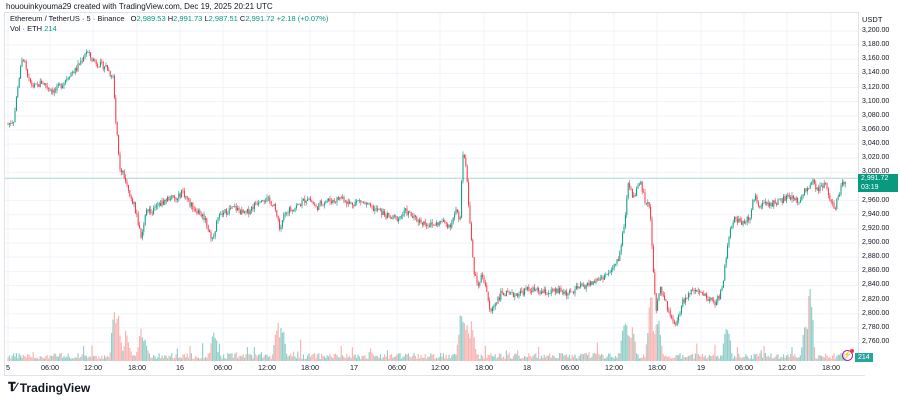 The width and height of the screenshot is (900, 400). Describe the element at coordinates (876, 228) in the screenshot. I see `price-tick: 2,920.00` at that location.